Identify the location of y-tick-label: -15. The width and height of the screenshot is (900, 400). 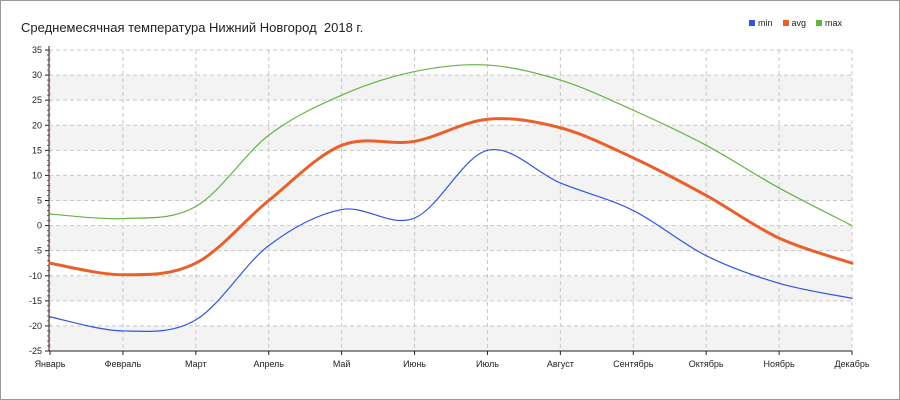
(35, 301).